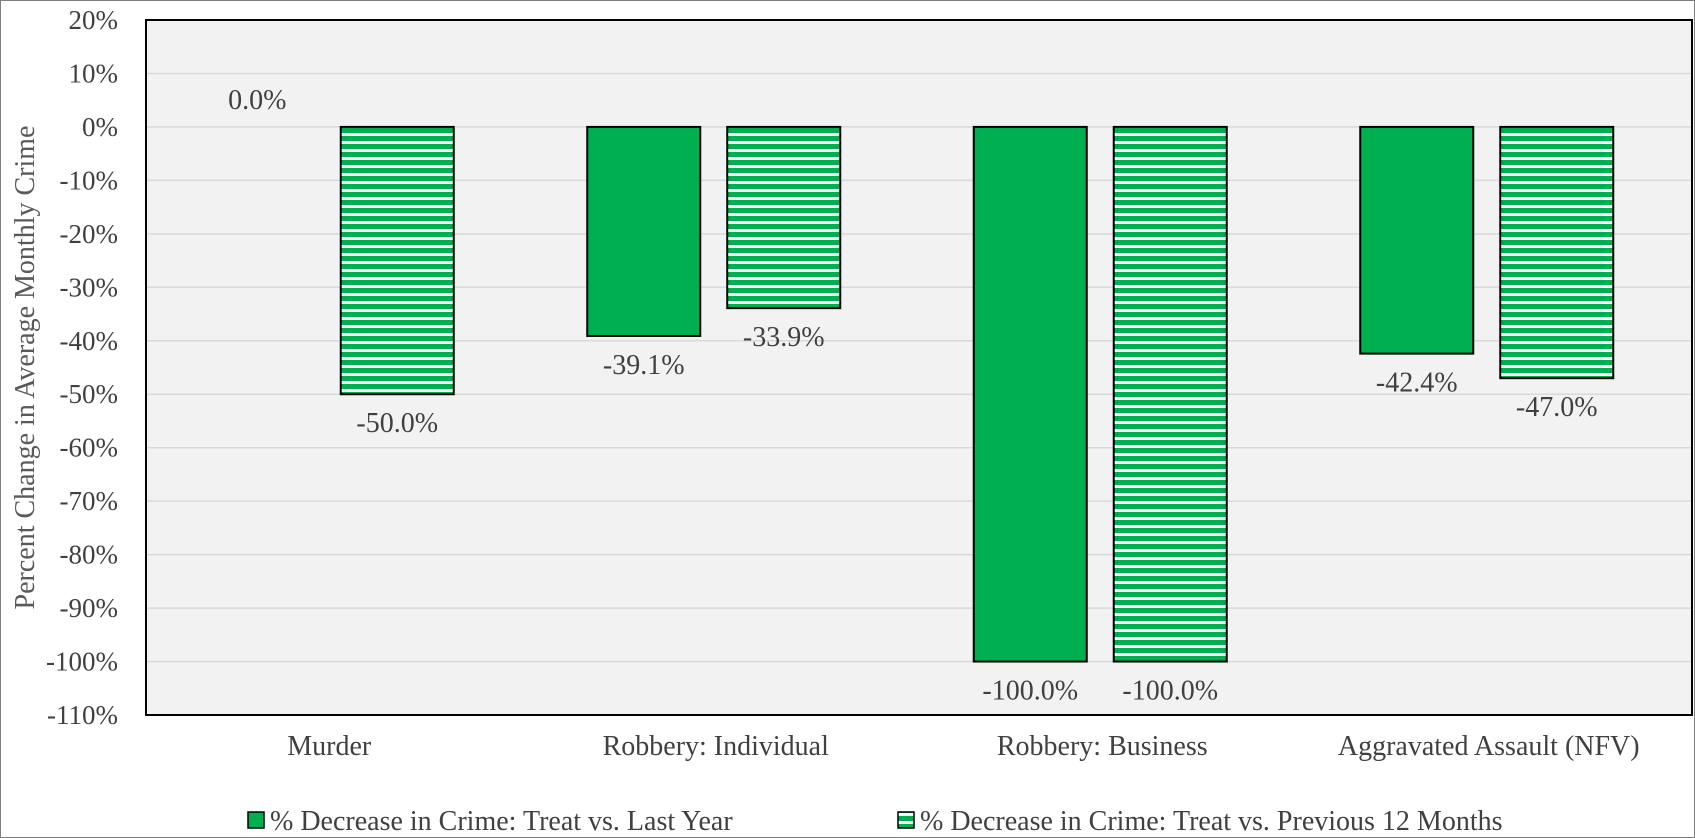  Describe the element at coordinates (89, 234) in the screenshot. I see `y-tick-label: -20%` at that location.